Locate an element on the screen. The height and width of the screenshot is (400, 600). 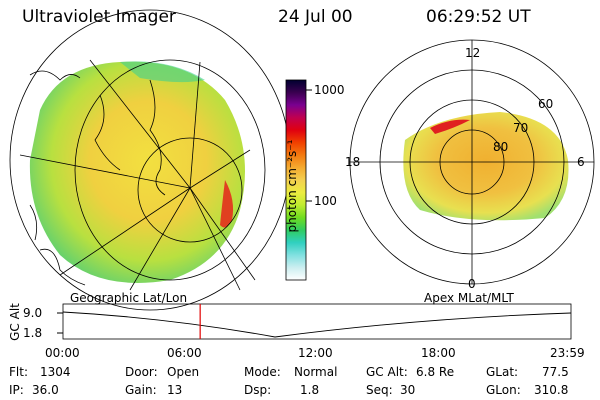
mlat-60-label: 60 is located at coordinates (546, 104).